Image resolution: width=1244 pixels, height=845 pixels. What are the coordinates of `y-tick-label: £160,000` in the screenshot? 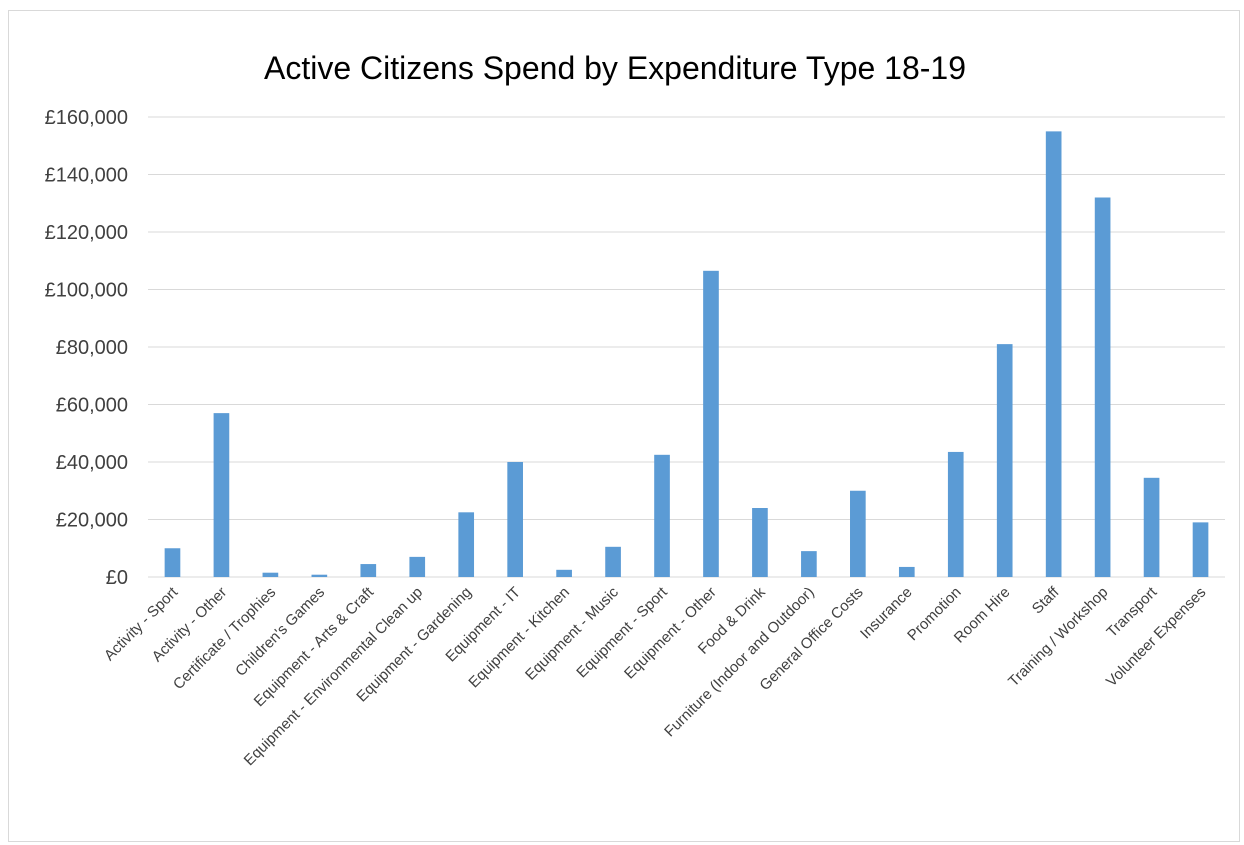 It's located at (86, 118).